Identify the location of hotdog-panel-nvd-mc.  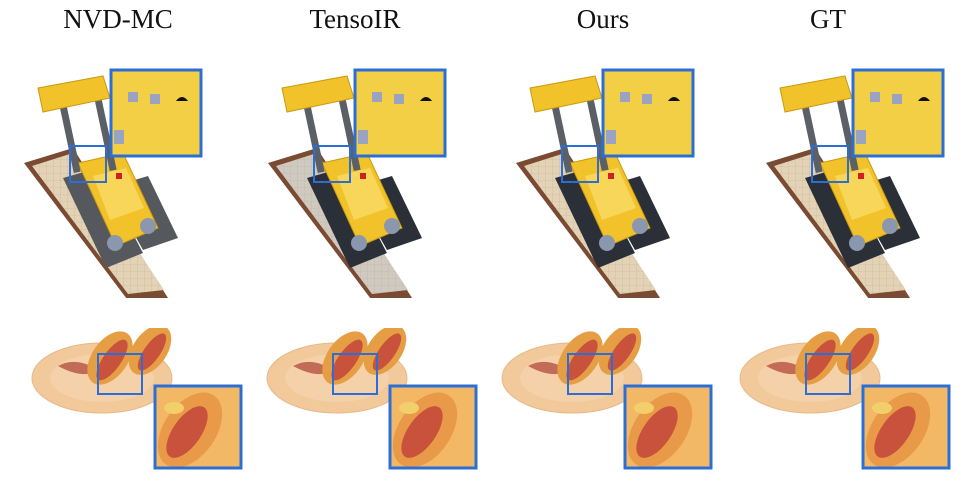
(140, 403).